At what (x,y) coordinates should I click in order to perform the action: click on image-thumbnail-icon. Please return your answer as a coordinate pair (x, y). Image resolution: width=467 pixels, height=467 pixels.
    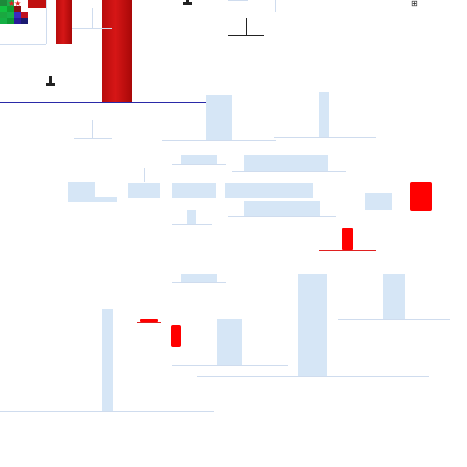
    Looking at the image, I should click on (17, 13).